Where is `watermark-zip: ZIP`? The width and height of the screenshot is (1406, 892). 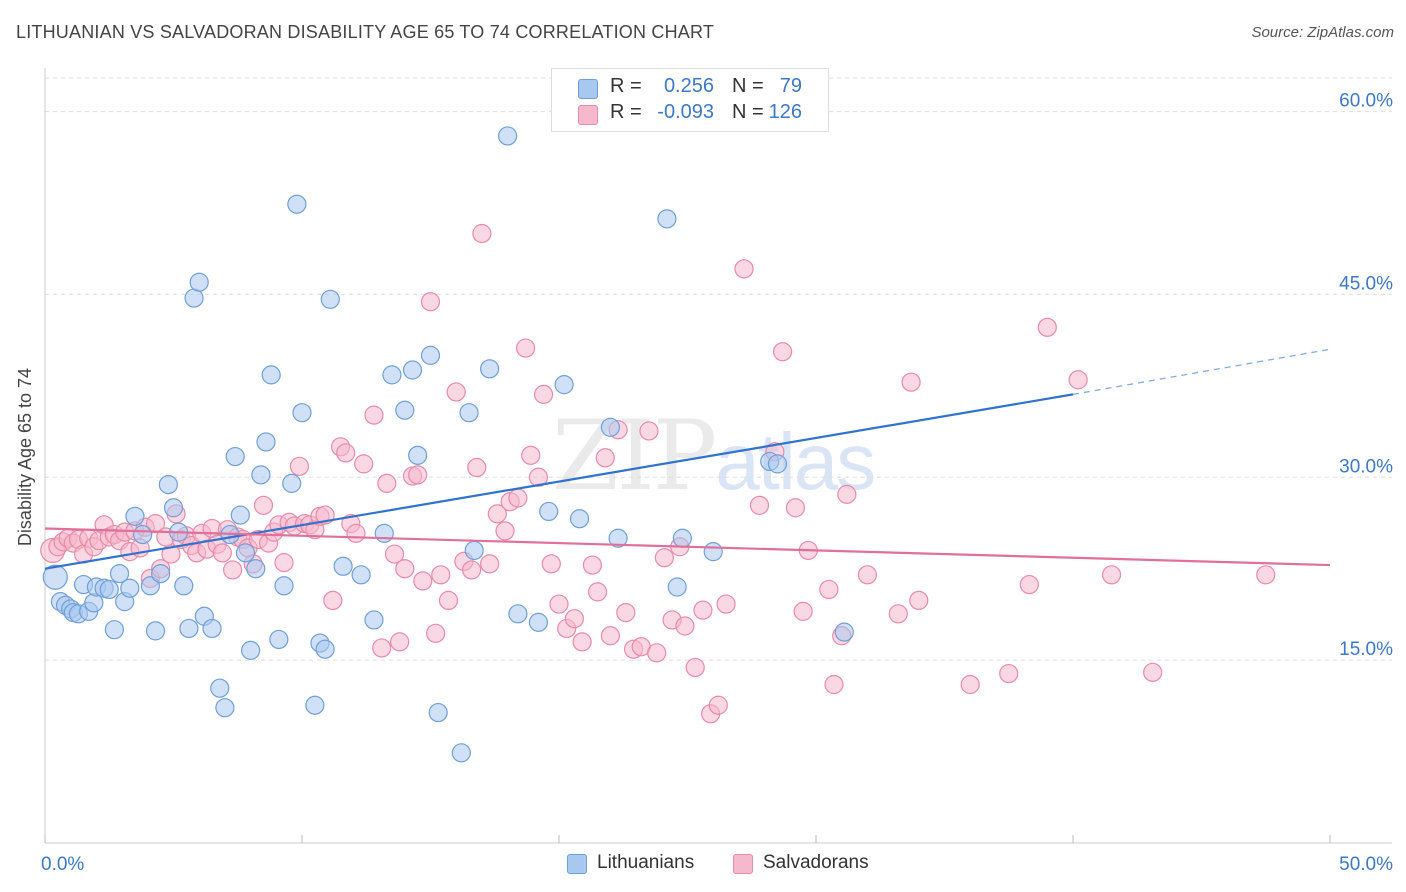 watermark-zip: ZIP is located at coordinates (634, 456).